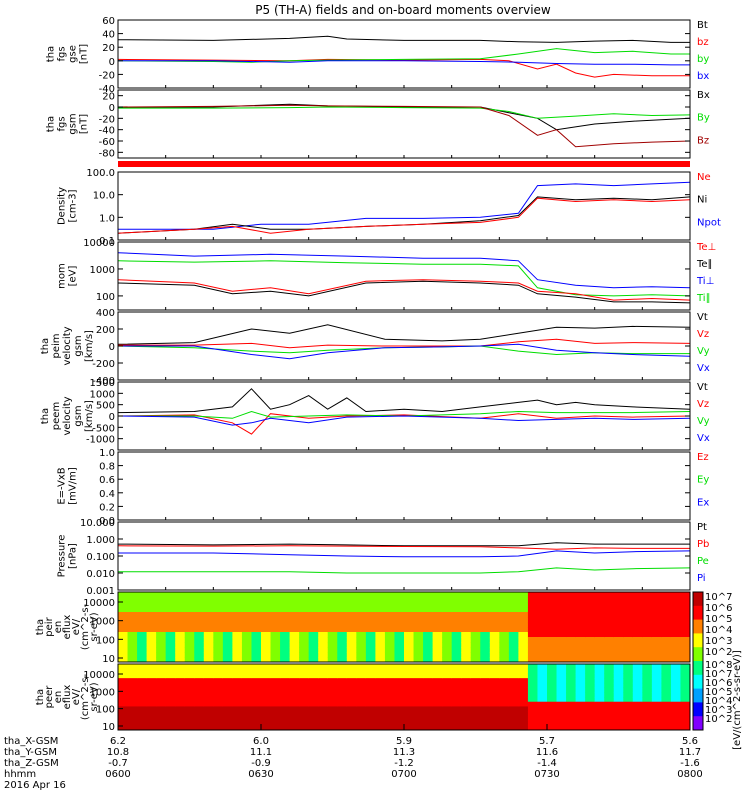  What do you see at coordinates (703, 421) in the screenshot?
I see `legend-entry: Vy` at bounding box center [703, 421].